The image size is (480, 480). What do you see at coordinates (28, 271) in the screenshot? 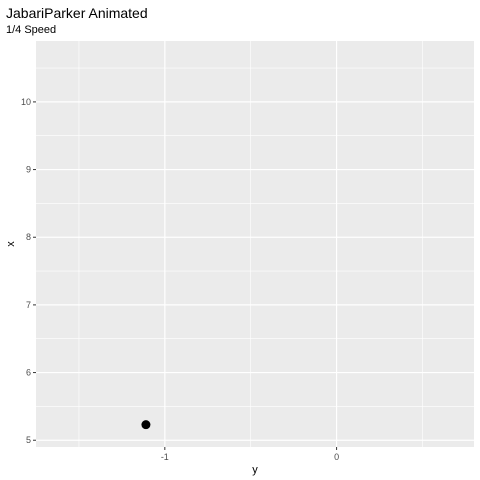
I see `y-axis: 5 6 7 8 9 10` at bounding box center [28, 271].